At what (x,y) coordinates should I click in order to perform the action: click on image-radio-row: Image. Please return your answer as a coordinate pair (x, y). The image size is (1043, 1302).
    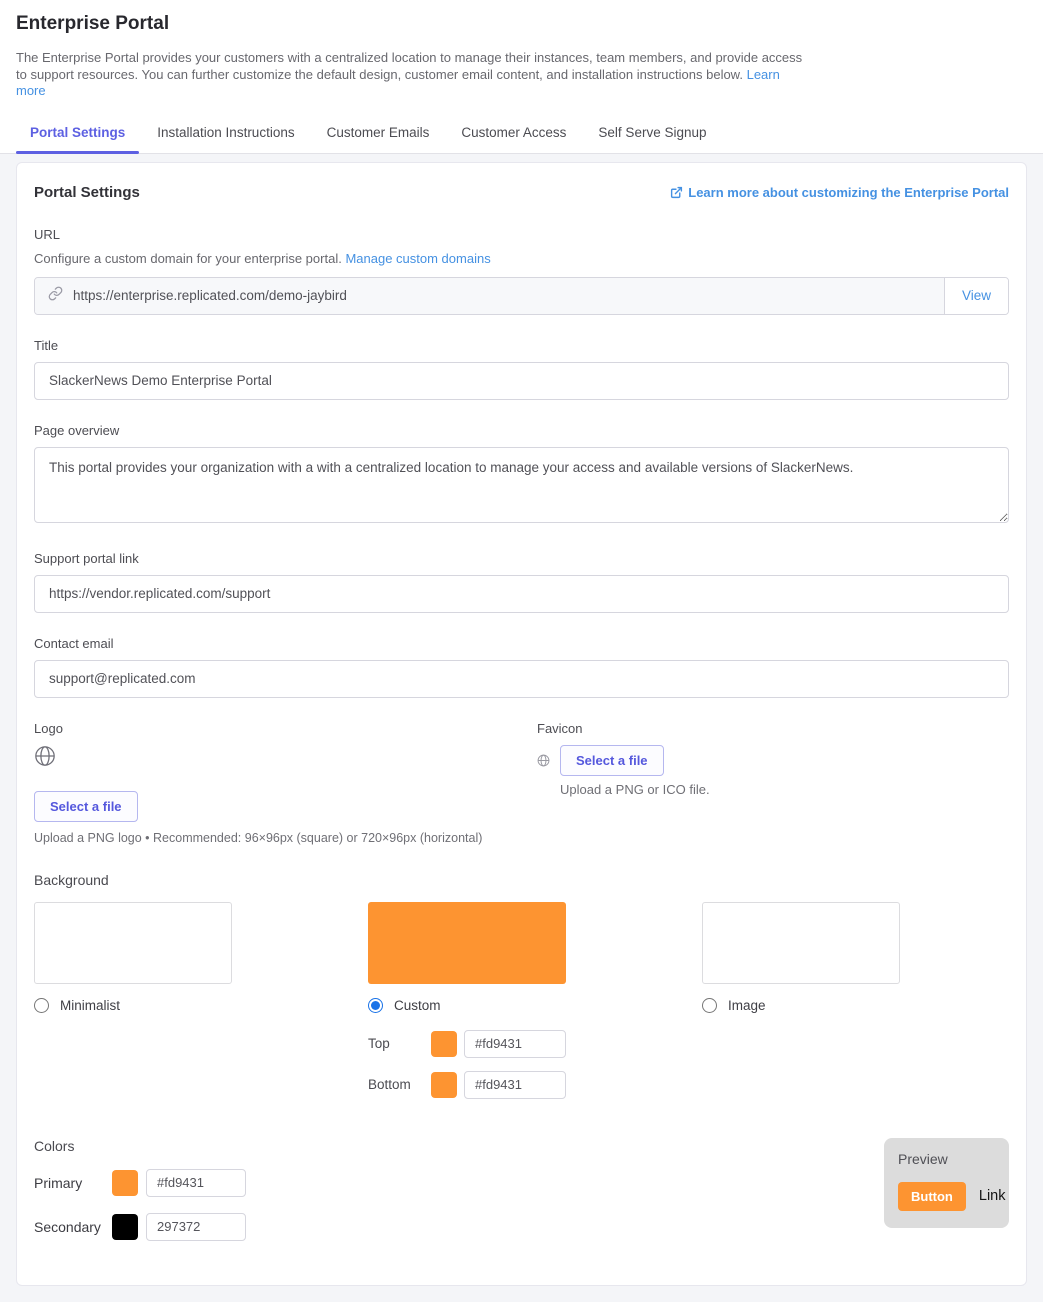
    Looking at the image, I should click on (801, 1005).